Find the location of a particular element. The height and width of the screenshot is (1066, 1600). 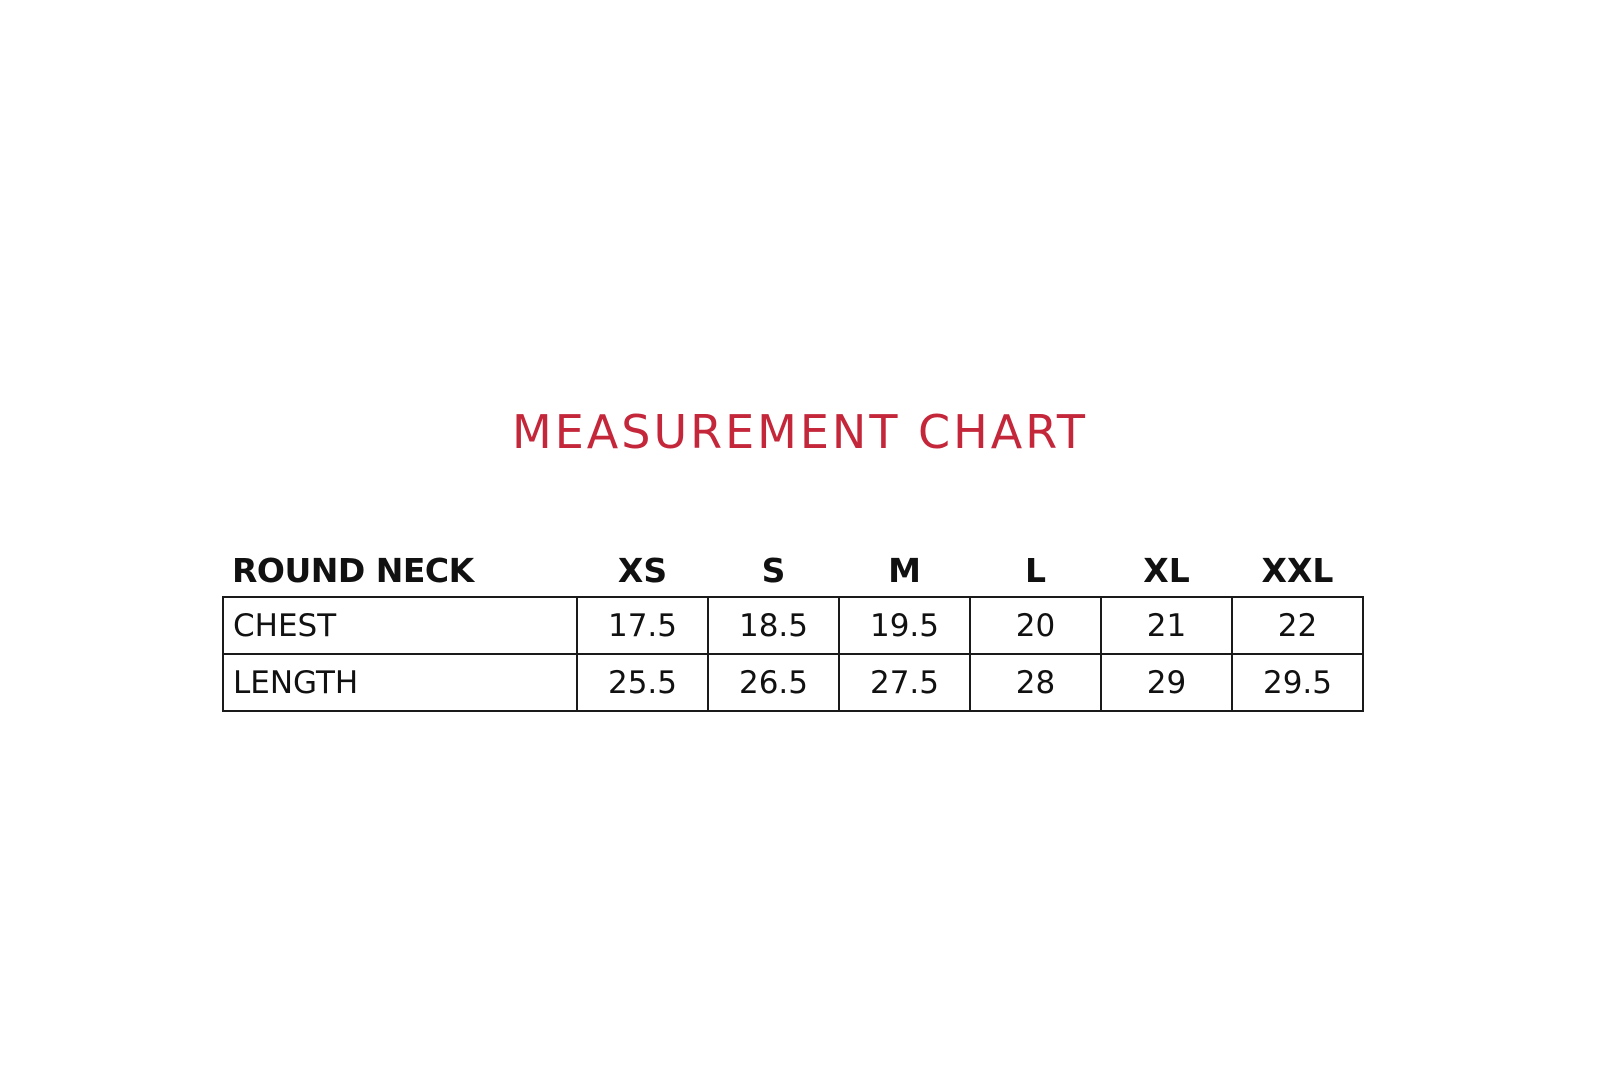

row-label-chest: CHEST is located at coordinates (400, 625).